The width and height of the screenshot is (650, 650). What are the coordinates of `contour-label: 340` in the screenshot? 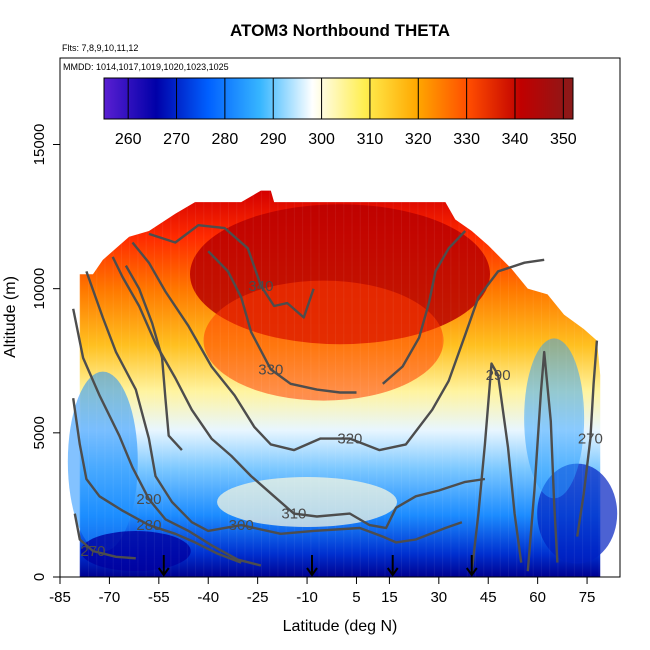 It's located at (260, 286).